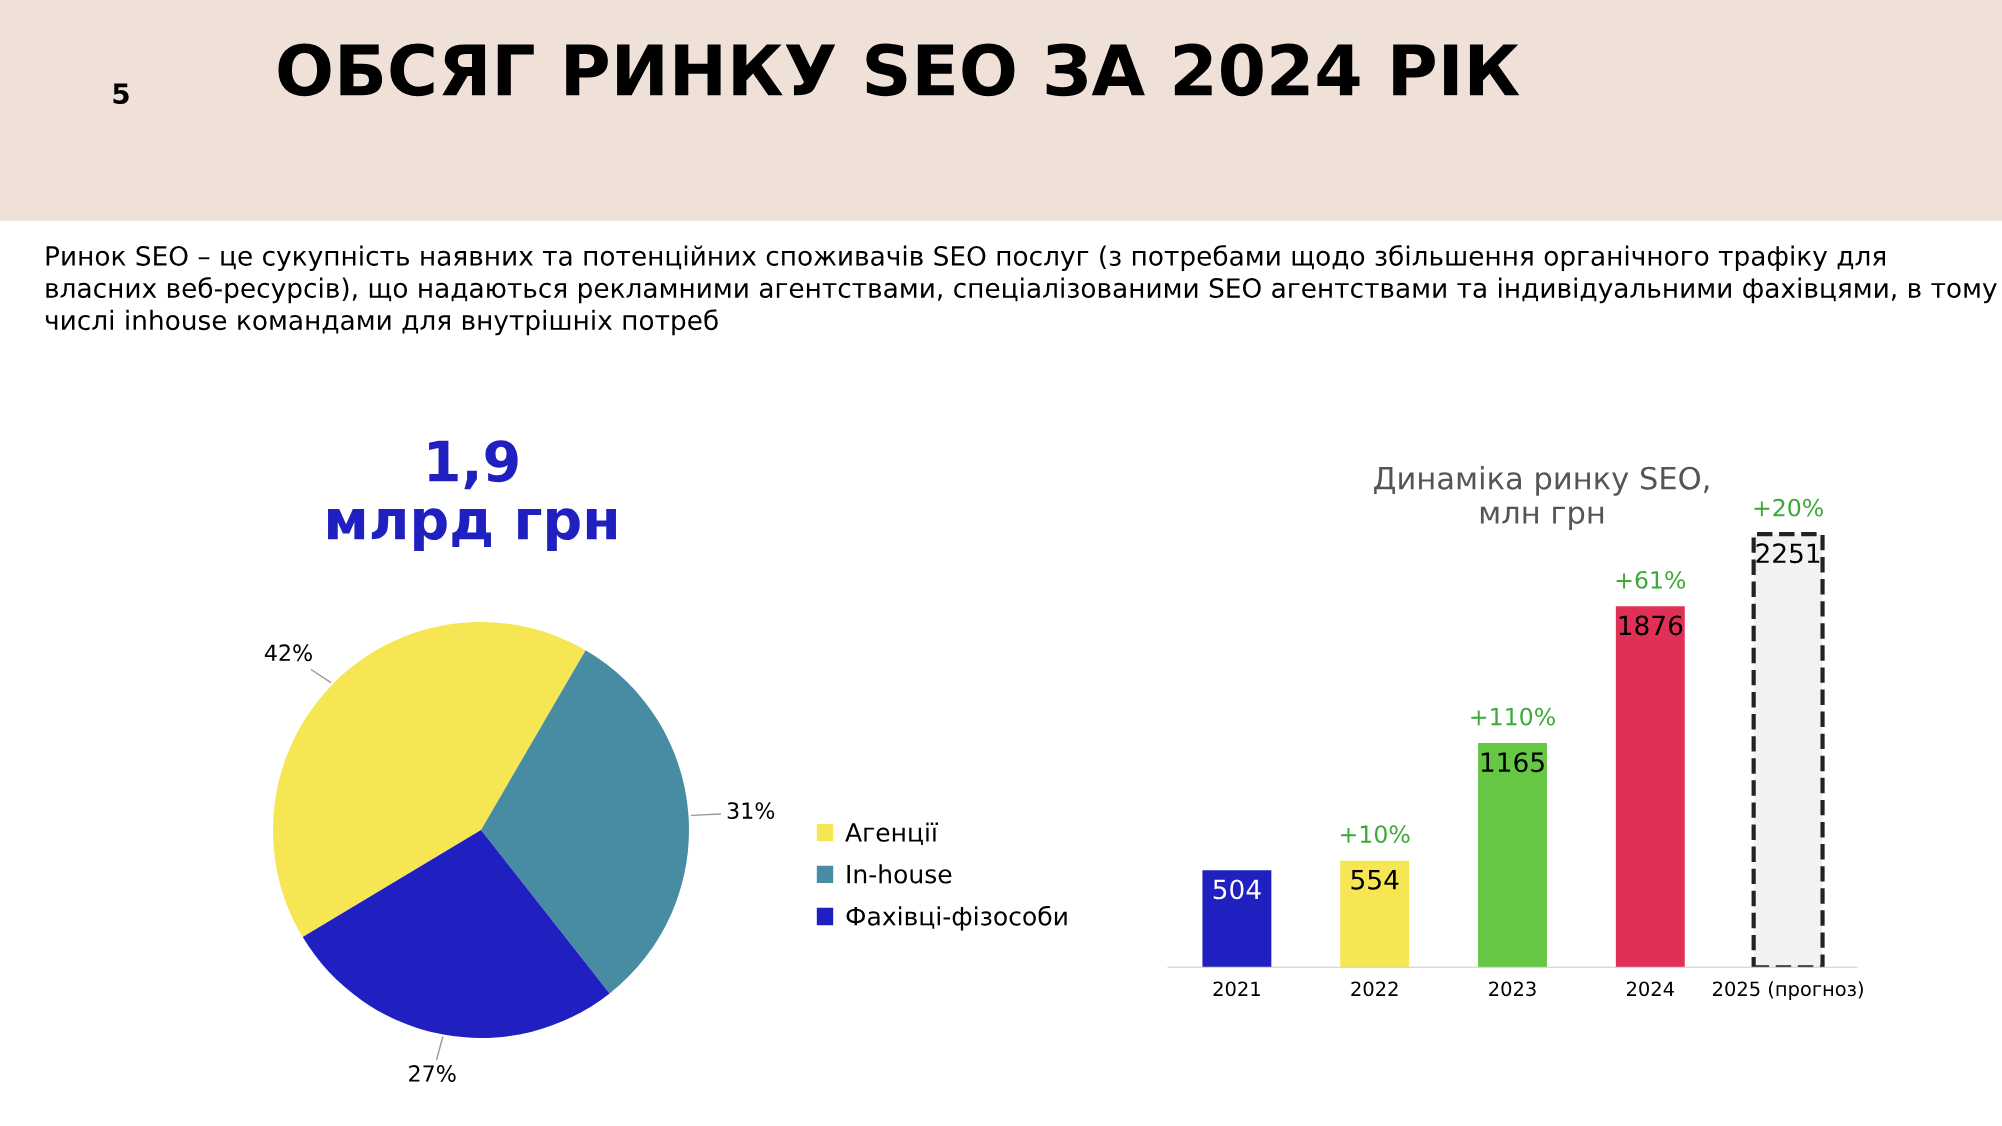  Describe the element at coordinates (1375, 880) in the screenshot. I see `data-label: 554` at that location.